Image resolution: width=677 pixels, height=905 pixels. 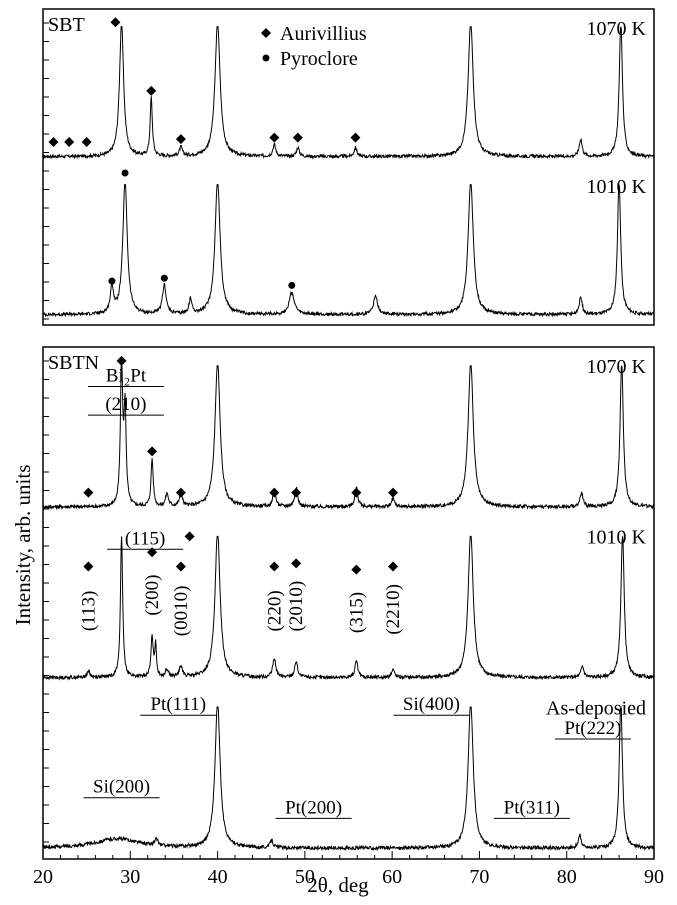 I want to click on x-tick-label: 70, so click(x=479, y=877).